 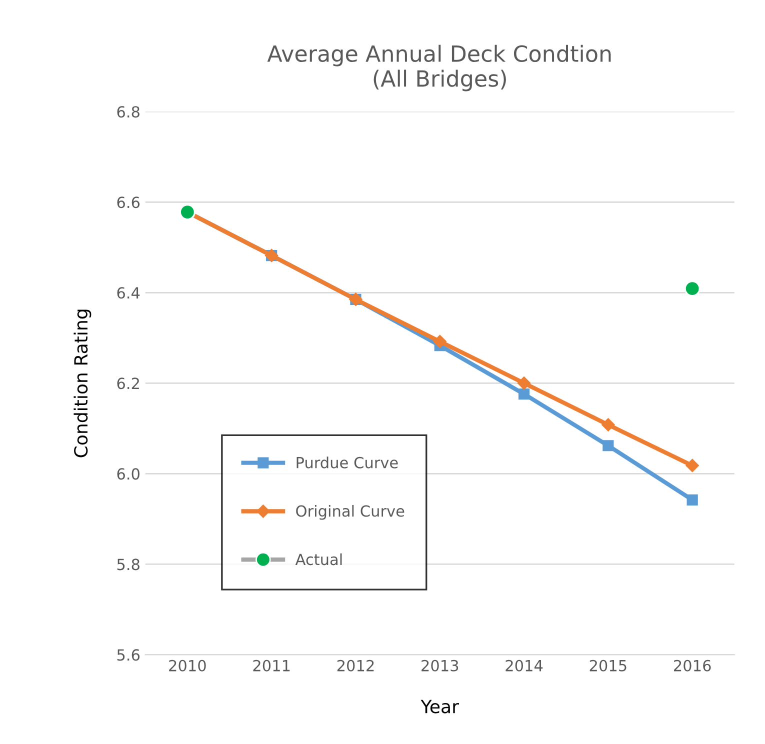 What do you see at coordinates (128, 655) in the screenshot?
I see `y-tick-label: 5.6` at bounding box center [128, 655].